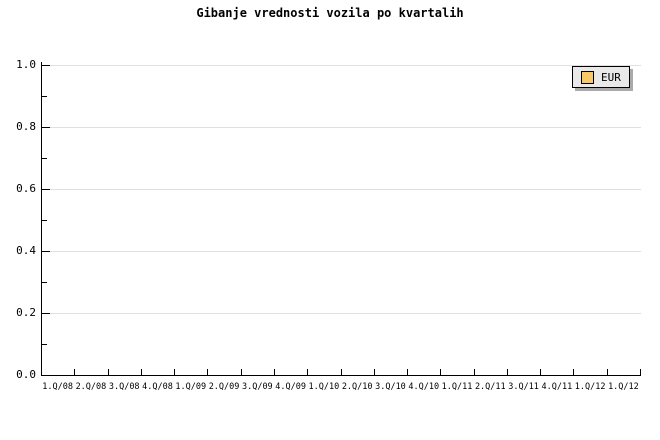  I want to click on x-axis-category-label: 3.Q/10, so click(390, 387).